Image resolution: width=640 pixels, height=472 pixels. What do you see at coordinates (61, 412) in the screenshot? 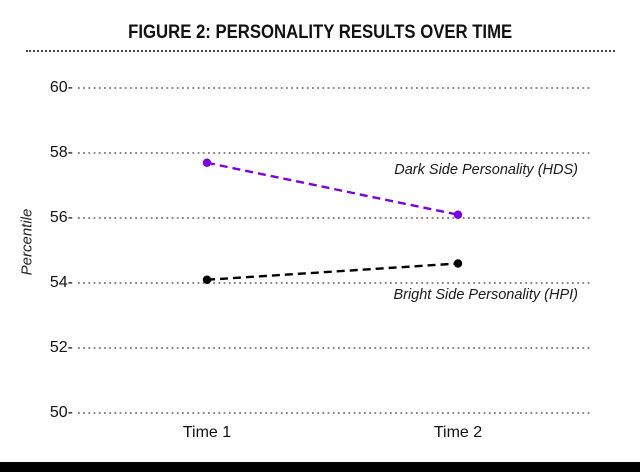
I see `y-tick-label: 50-` at bounding box center [61, 412].